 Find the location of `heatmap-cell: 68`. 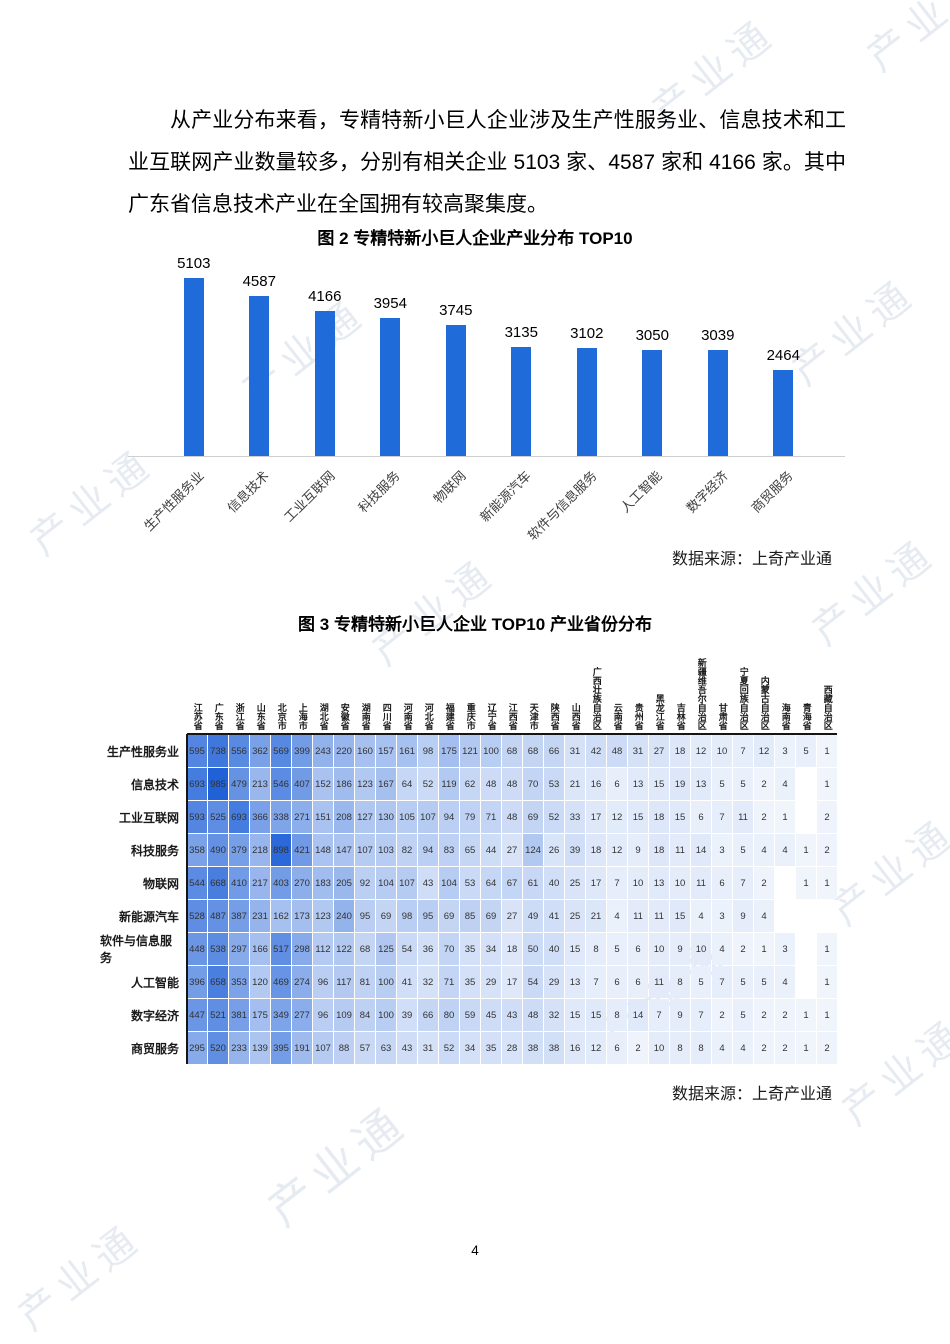

heatmap-cell: 68 is located at coordinates (533, 751).